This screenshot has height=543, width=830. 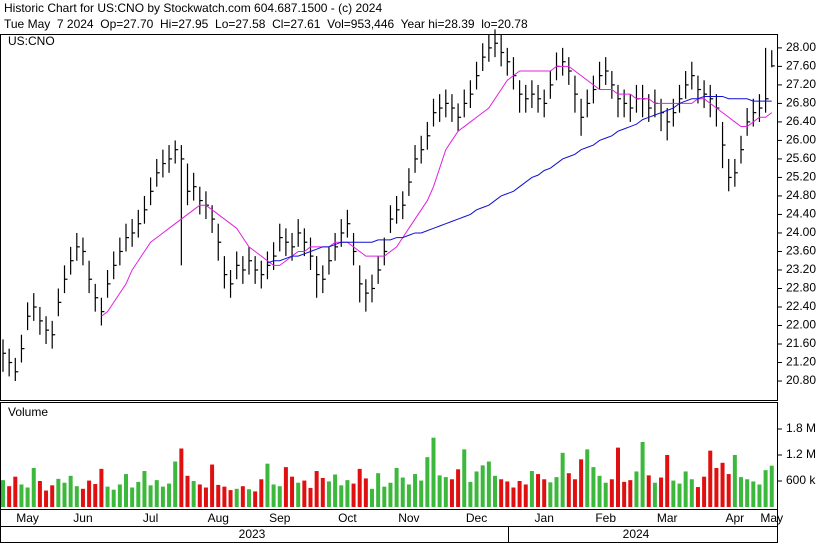 What do you see at coordinates (801, 195) in the screenshot?
I see `y-tick-label: 24.80` at bounding box center [801, 195].